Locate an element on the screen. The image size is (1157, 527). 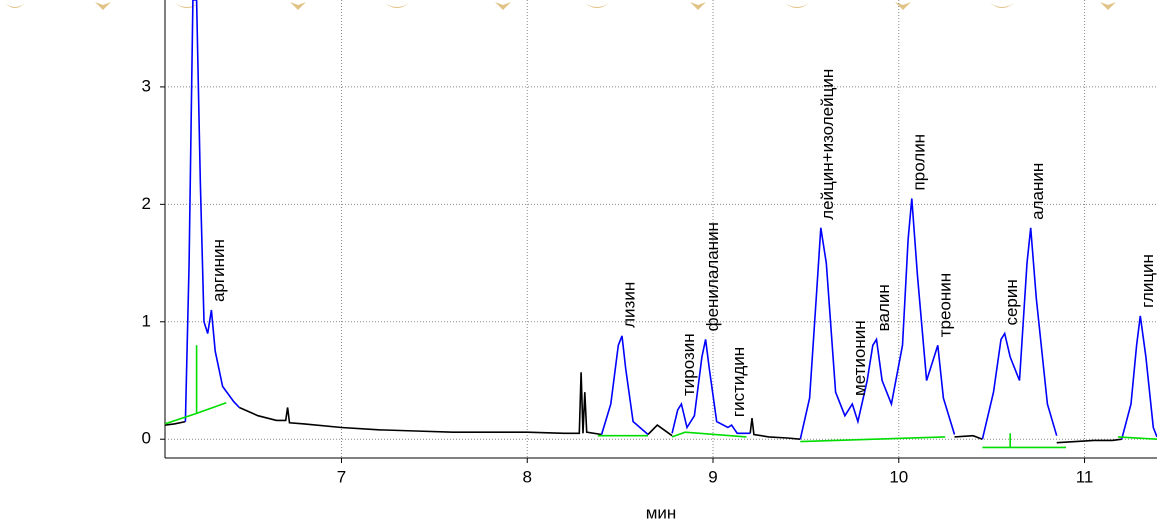
x-tick-label: 11 is located at coordinates (1085, 476).